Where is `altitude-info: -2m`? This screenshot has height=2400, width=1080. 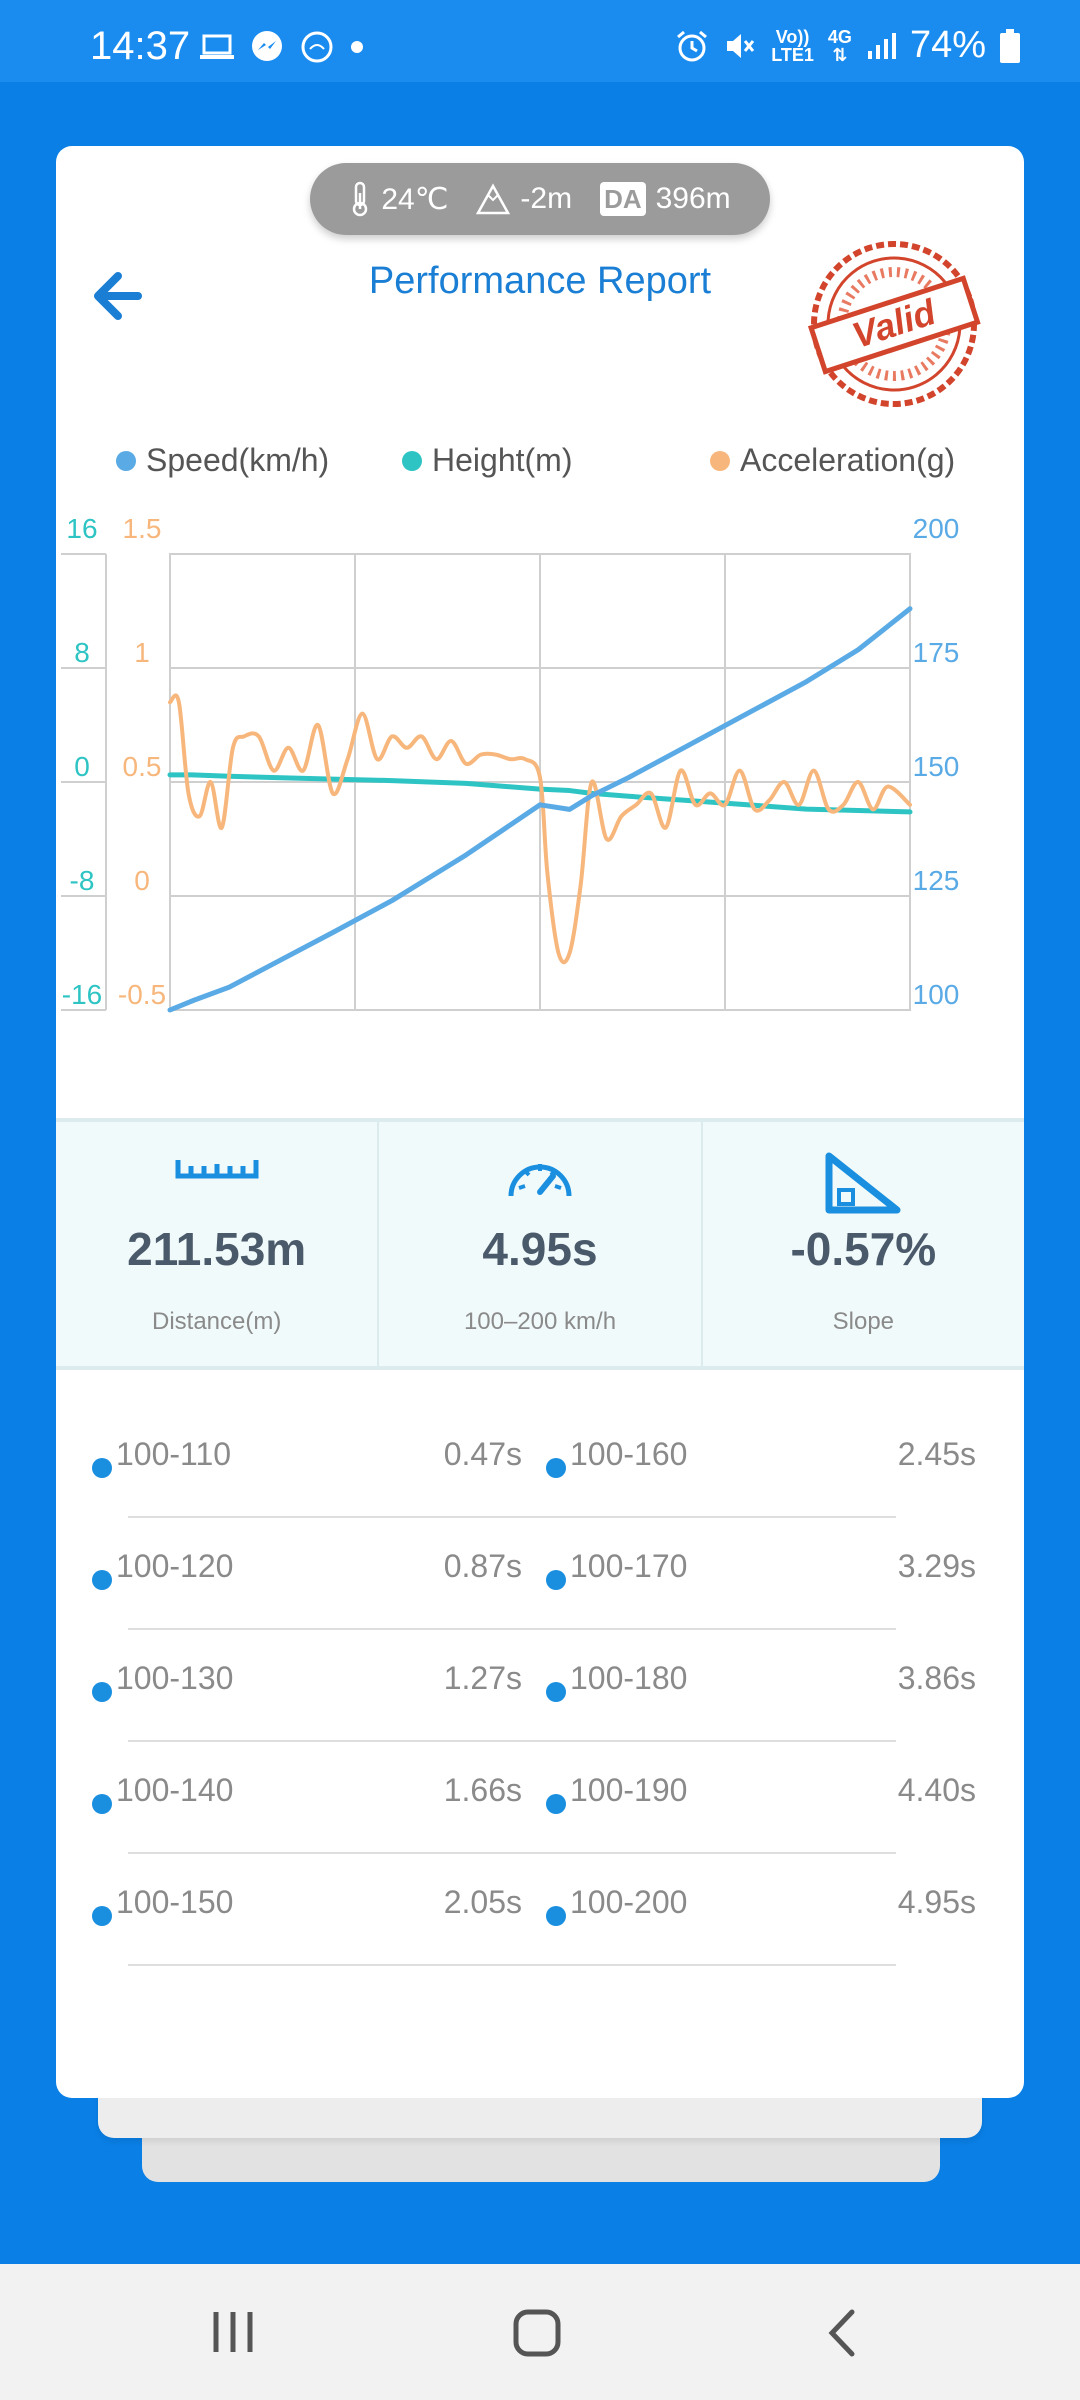 altitude-info: -2m is located at coordinates (524, 199).